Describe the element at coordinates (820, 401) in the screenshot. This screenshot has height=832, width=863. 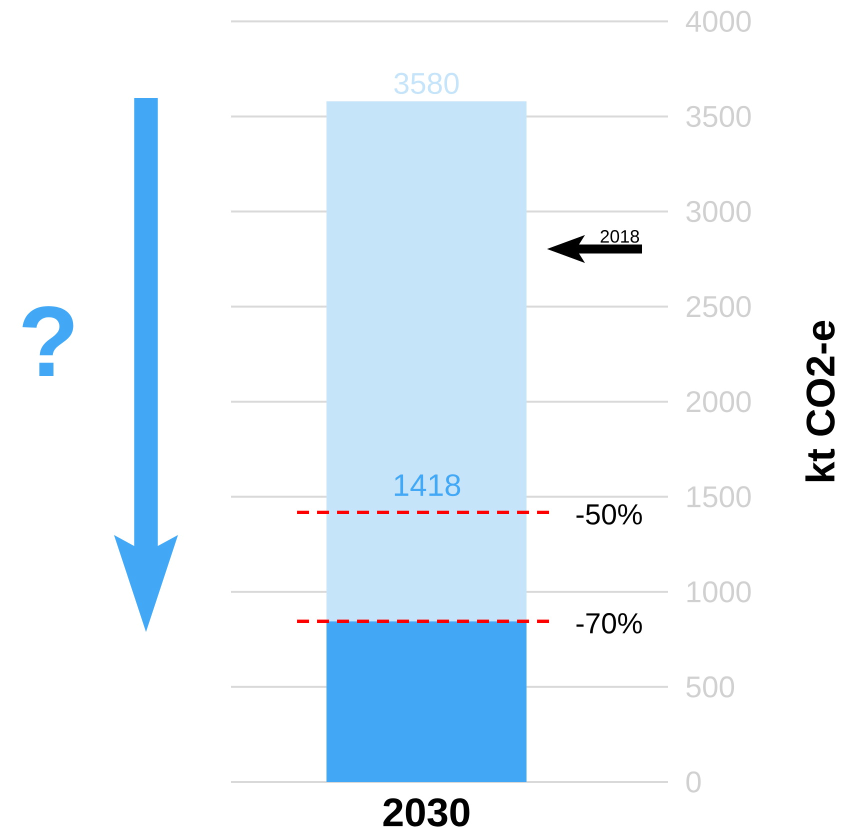
I see `y-axis-title: kt CO2-e` at that location.